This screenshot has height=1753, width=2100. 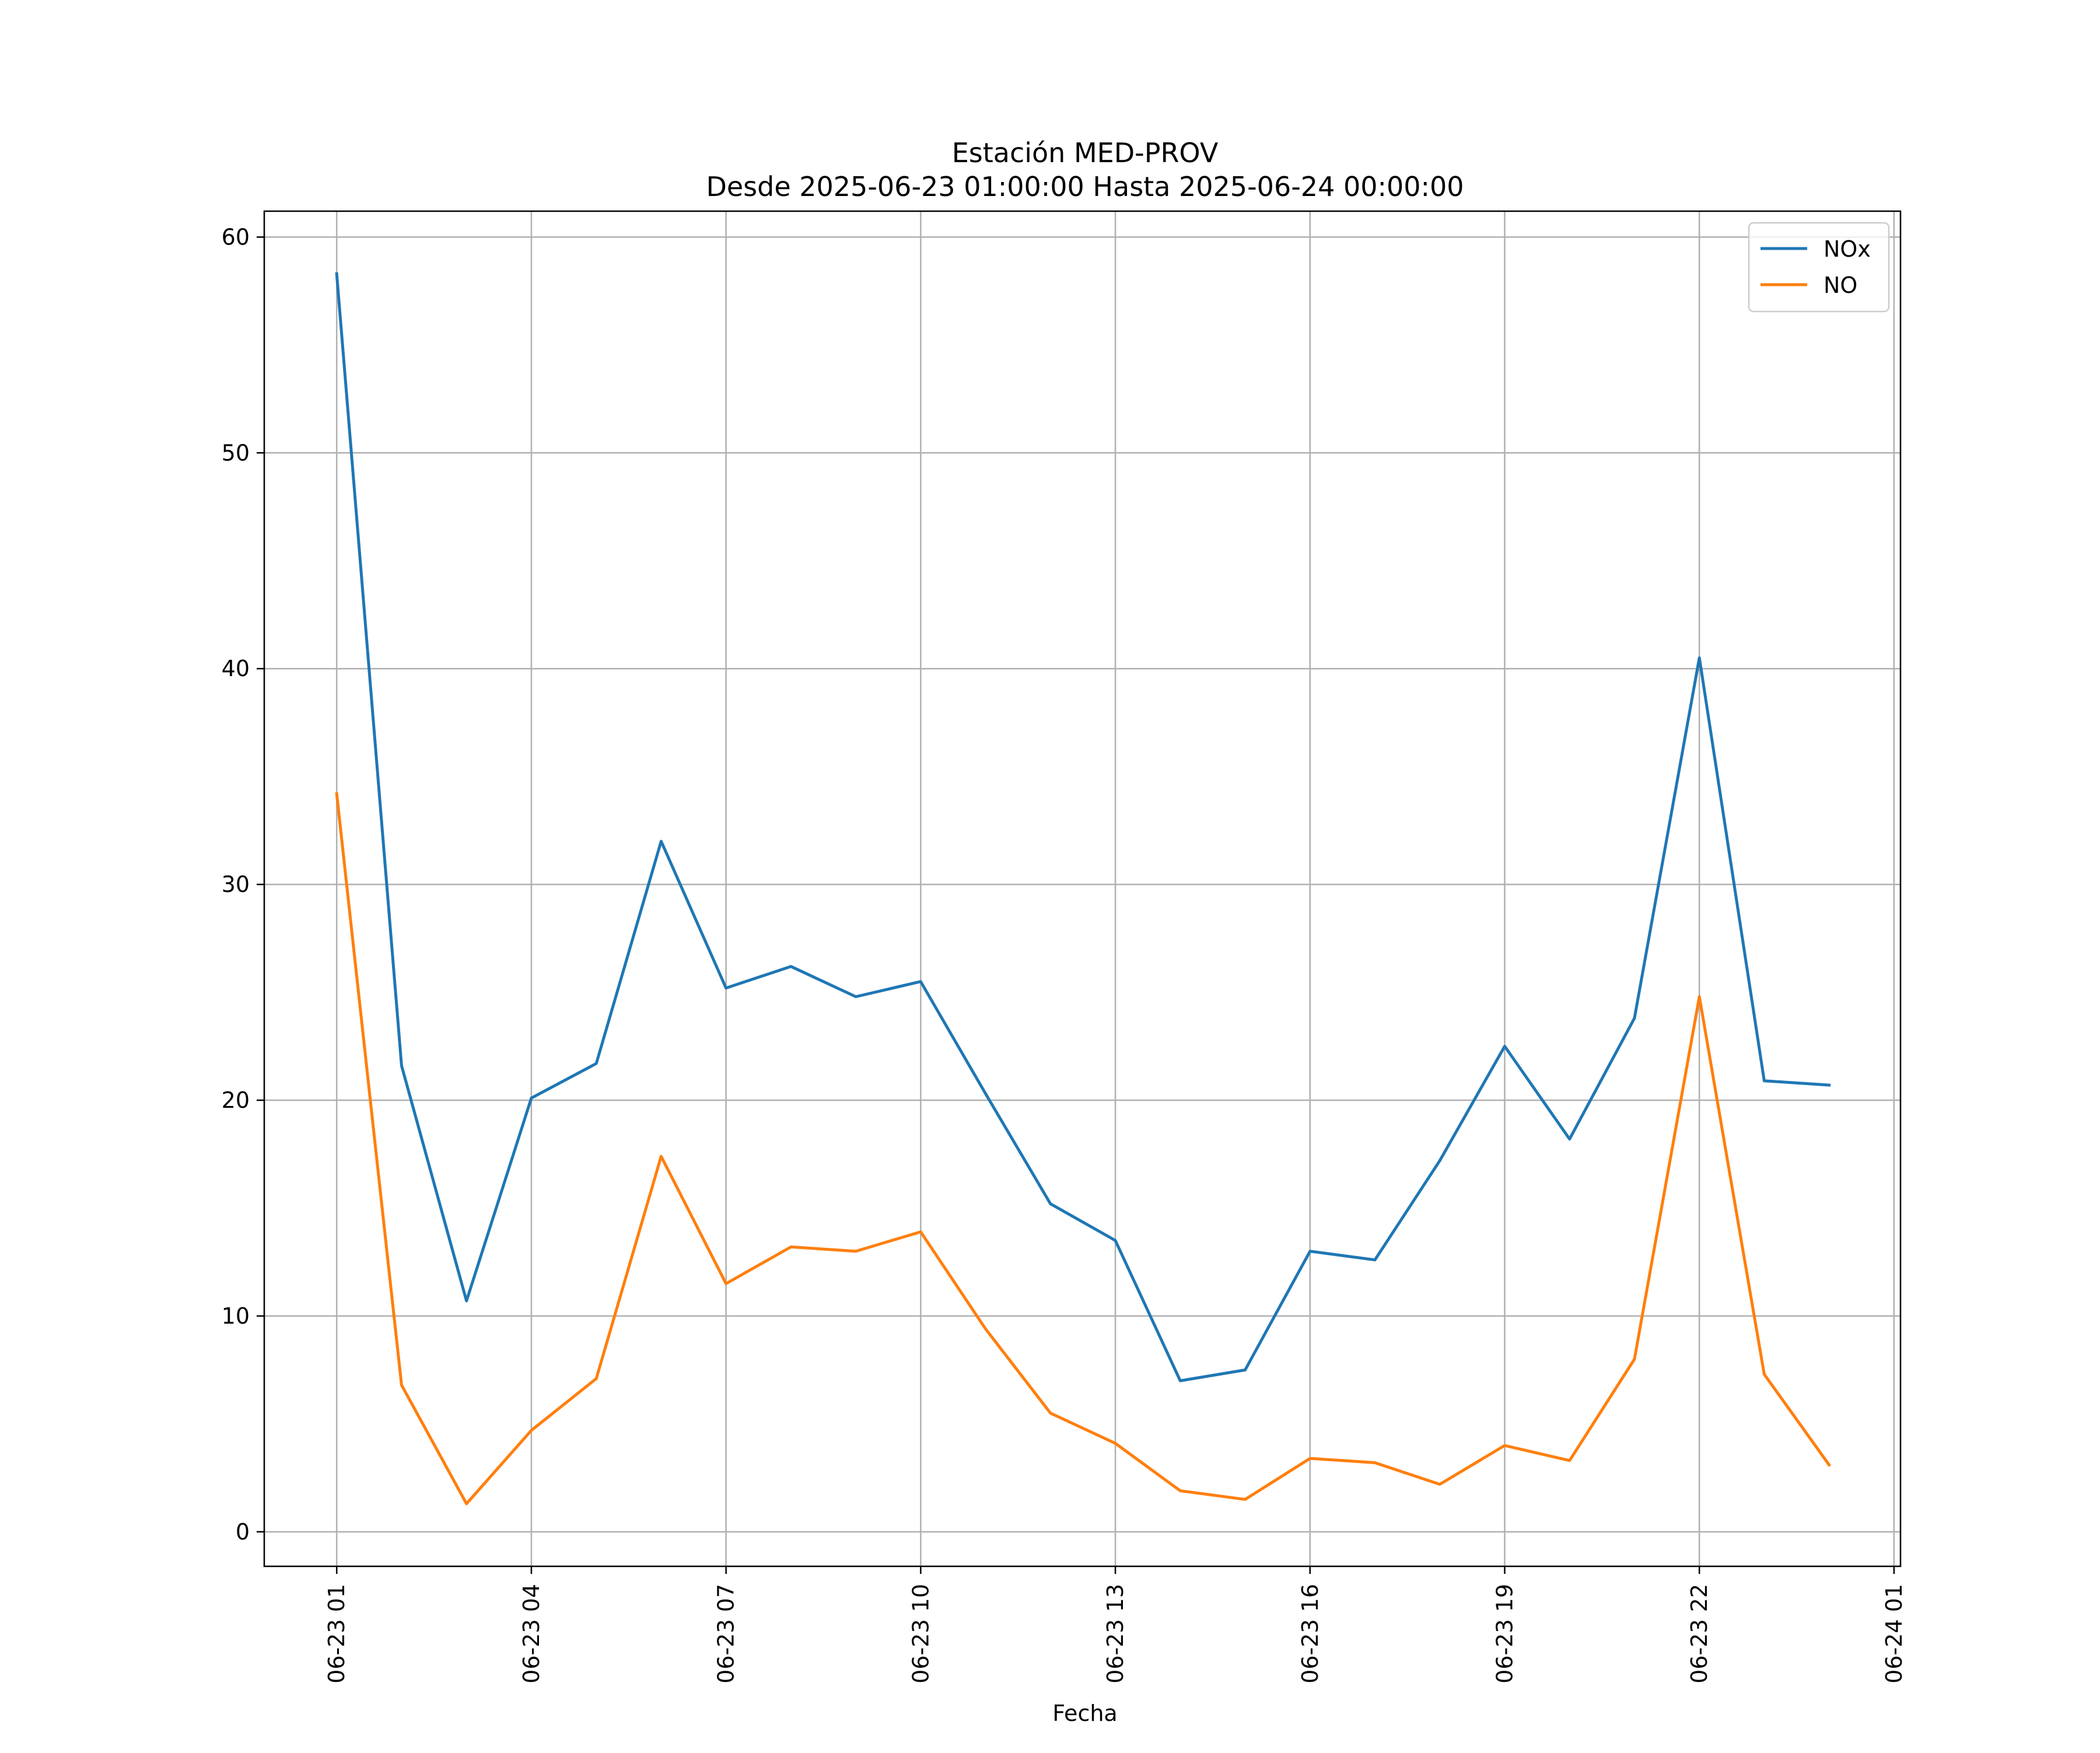 I want to click on x-tick-label: 06-23 01, so click(x=336, y=1634).